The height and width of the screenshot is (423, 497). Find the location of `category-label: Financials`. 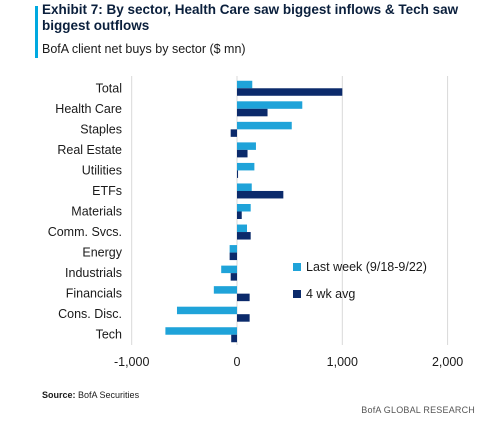

category-label: Financials is located at coordinates (94, 294).